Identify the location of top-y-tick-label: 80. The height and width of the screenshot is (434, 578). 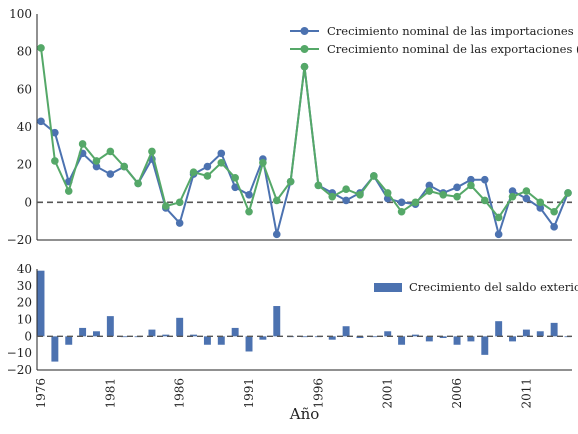
(24, 52).